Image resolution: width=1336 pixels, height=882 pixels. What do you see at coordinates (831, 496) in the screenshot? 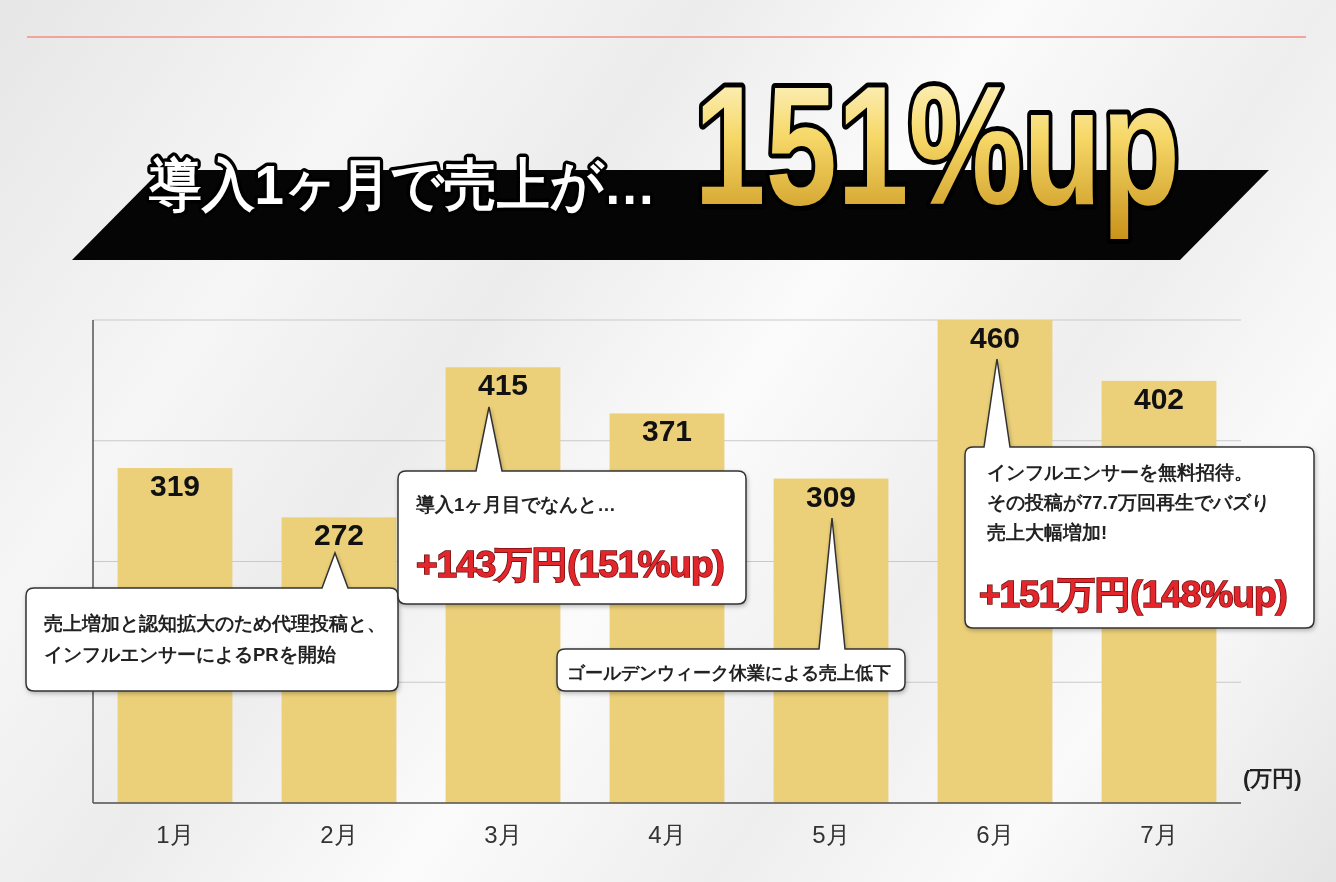
I see `data-label: 309` at bounding box center [831, 496].